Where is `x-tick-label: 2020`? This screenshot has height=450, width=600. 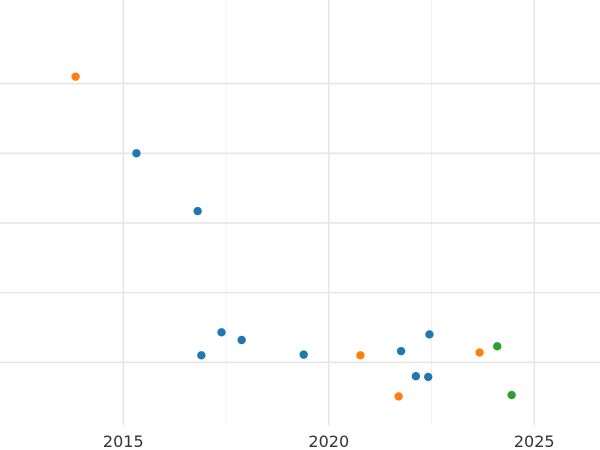 x-tick-label: 2020 is located at coordinates (328, 441).